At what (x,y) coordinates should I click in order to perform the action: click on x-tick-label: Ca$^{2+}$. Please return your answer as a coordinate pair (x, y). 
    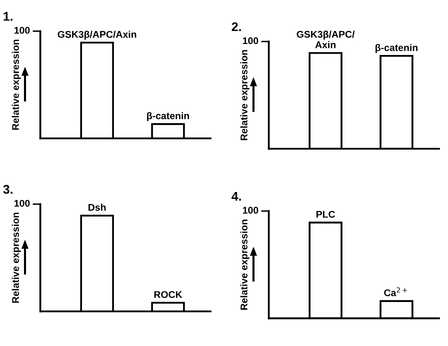
    Looking at the image, I should click on (395, 291).